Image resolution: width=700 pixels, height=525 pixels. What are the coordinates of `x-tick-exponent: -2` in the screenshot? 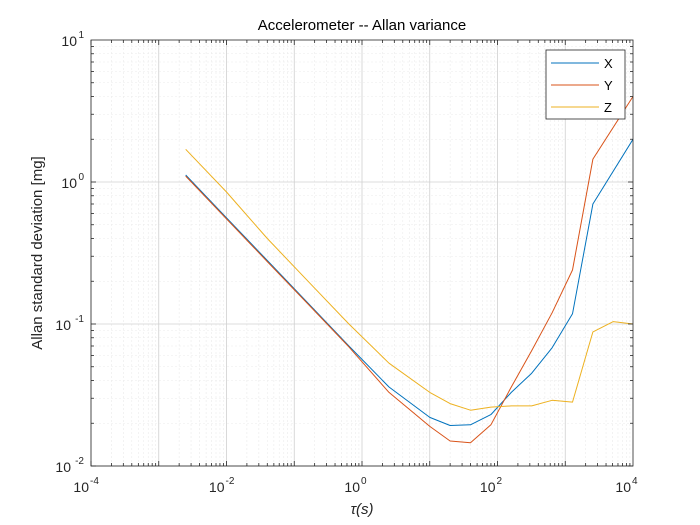 It's located at (230, 481).